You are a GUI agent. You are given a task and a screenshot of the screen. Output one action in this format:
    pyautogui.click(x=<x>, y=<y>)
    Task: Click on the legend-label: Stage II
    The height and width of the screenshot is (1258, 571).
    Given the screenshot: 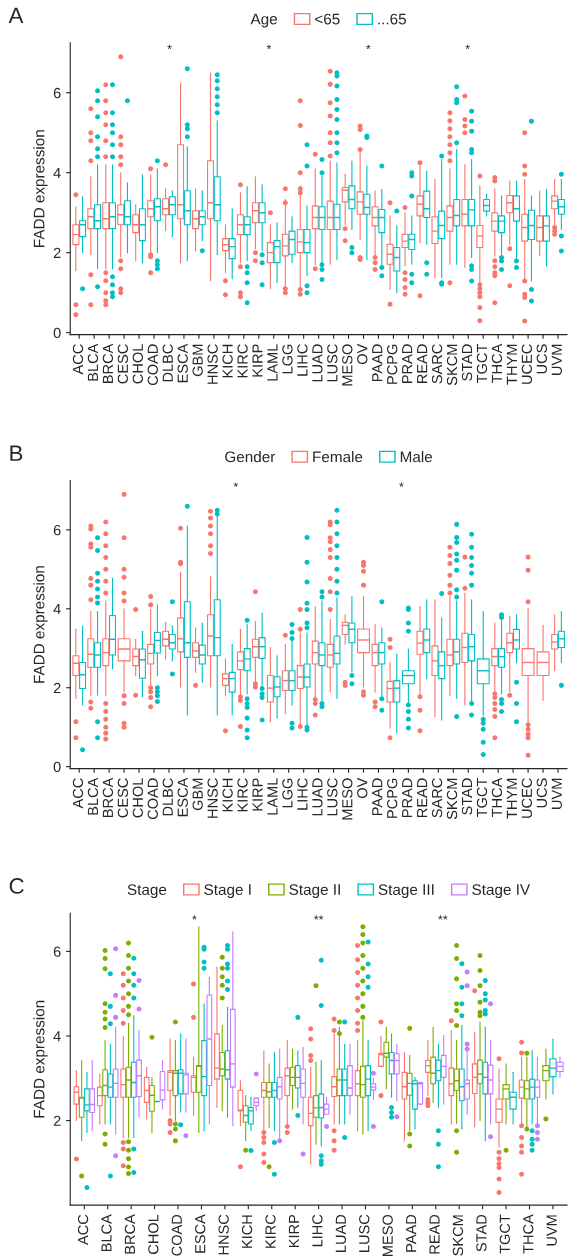 What is the action you would take?
    pyautogui.click(x=314, y=891)
    